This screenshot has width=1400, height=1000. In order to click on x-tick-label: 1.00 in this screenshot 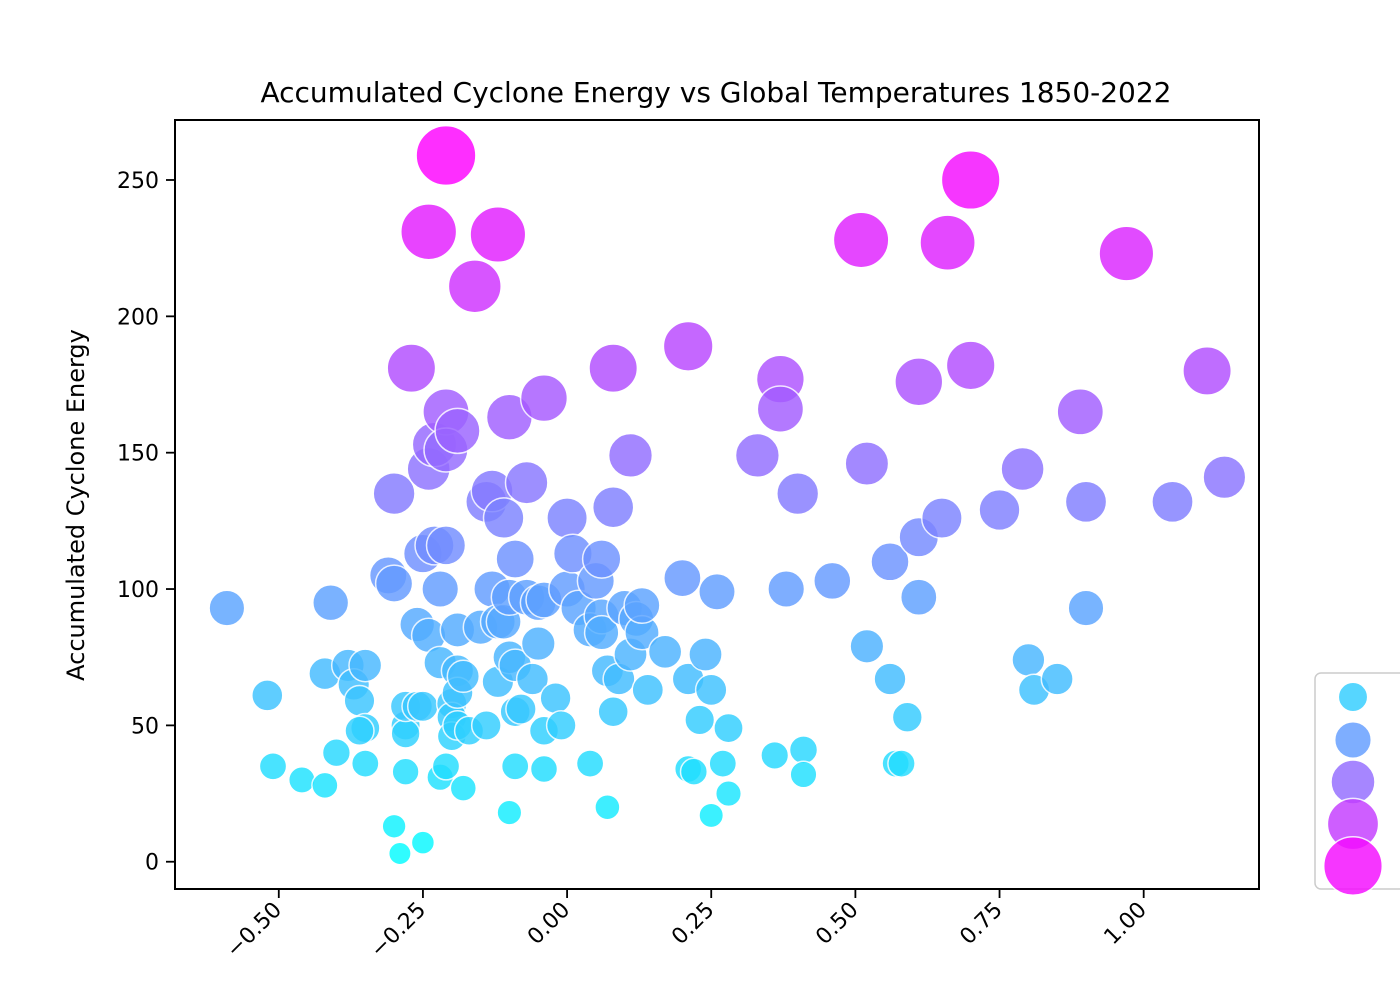, I will do `click(1126, 924)`.